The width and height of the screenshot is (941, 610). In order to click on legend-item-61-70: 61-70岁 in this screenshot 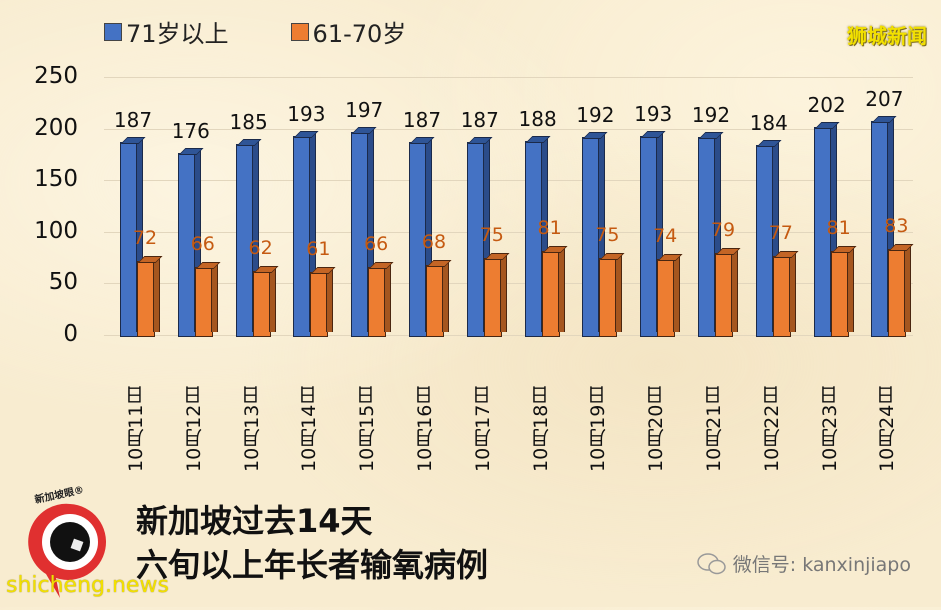, I will do `click(348, 31)`.